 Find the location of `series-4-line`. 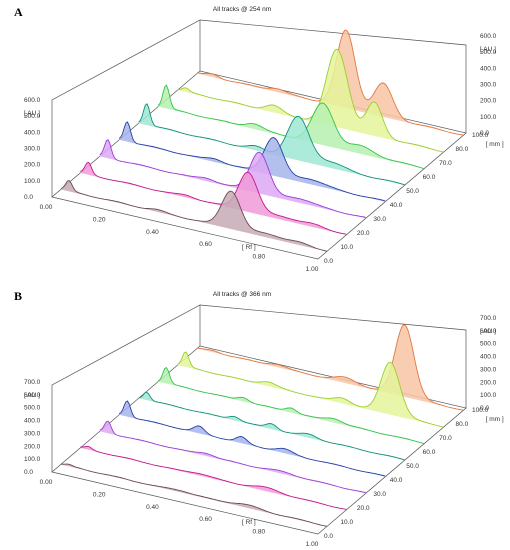

series-4-line is located at coordinates (252, 438).